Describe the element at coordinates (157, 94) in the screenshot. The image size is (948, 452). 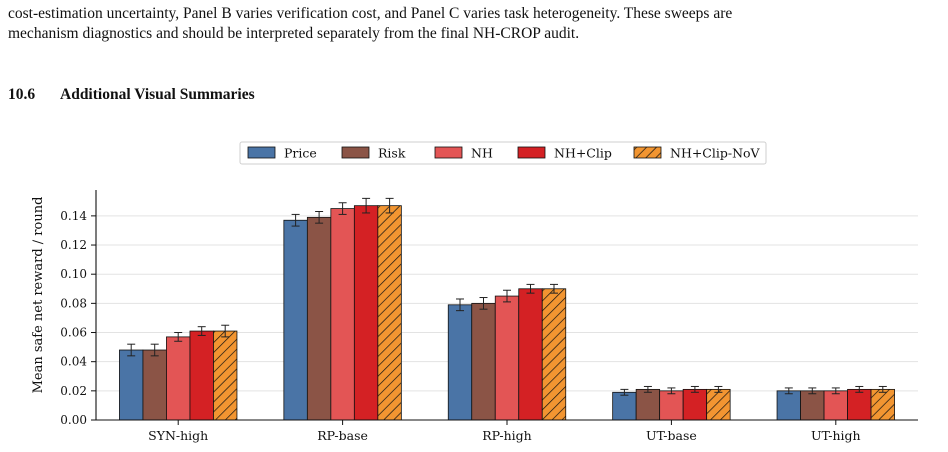
I see `section-title: Additional Visual Summaries` at that location.